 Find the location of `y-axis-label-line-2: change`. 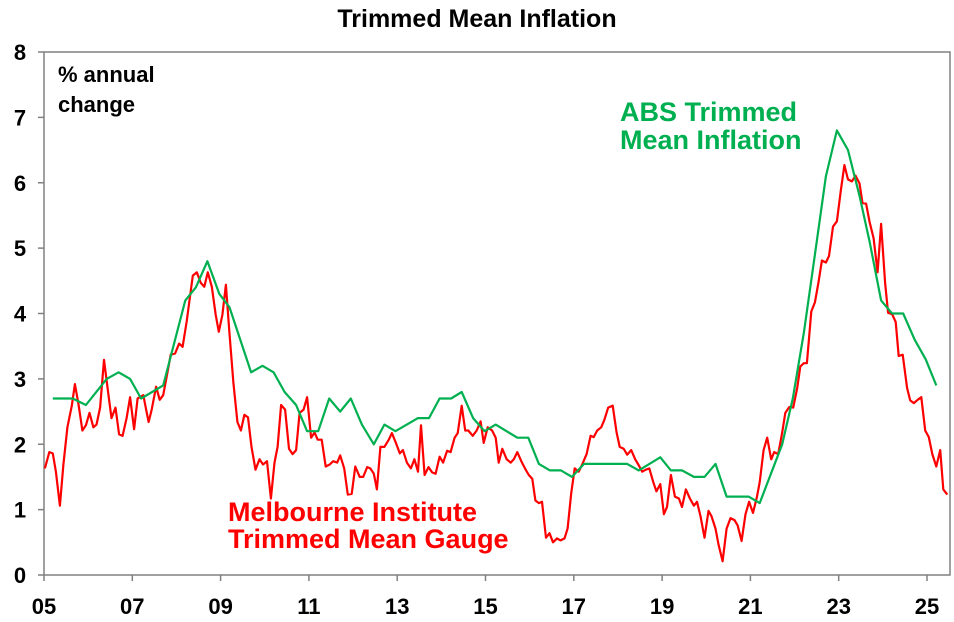

y-axis-label-line-2: change is located at coordinates (96, 104).